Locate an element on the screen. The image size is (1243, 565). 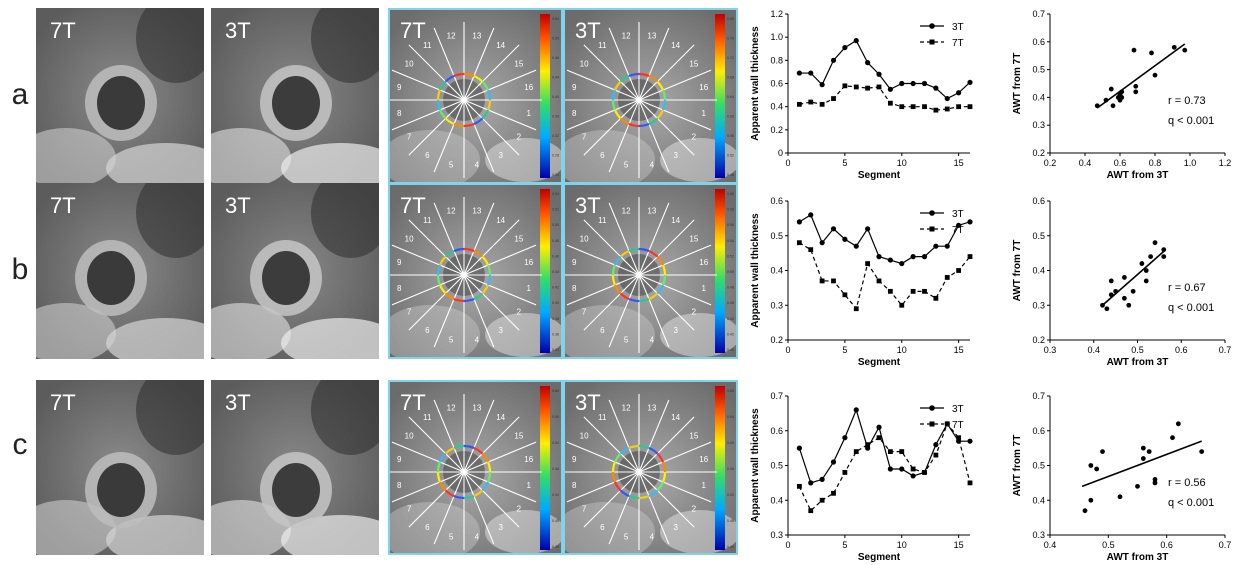
x-tick-label: 1.2 is located at coordinates (1225, 163).